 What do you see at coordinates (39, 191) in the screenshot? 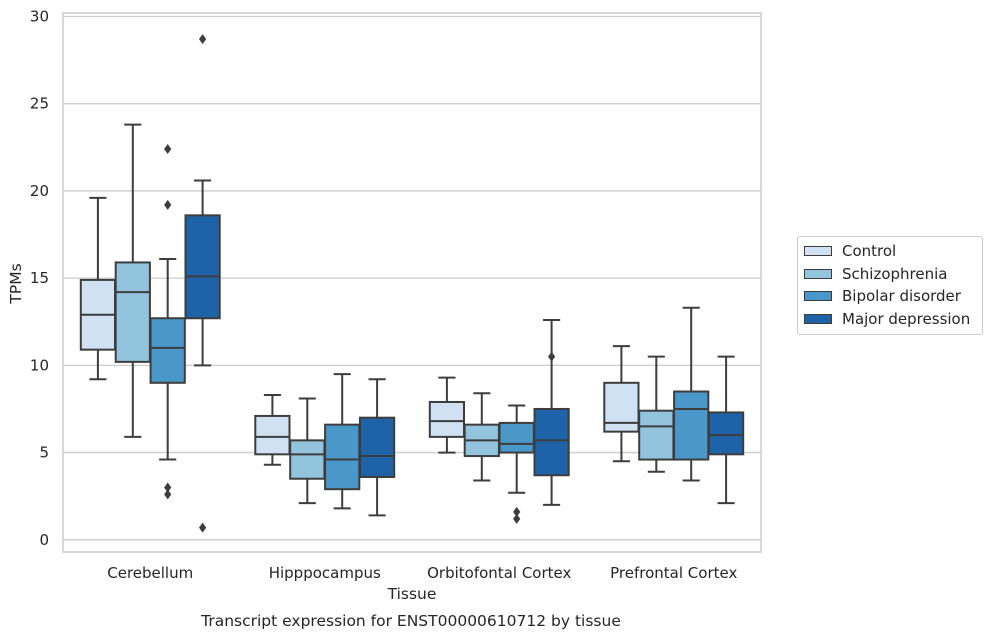
I see `y-tick-label: 20` at bounding box center [39, 191].